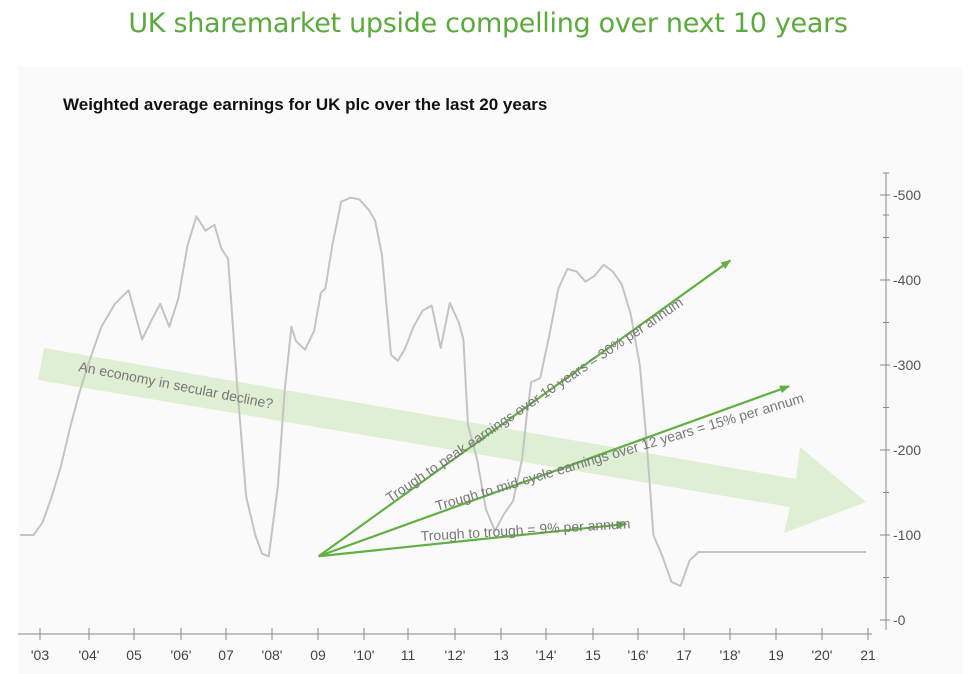  What do you see at coordinates (546, 655) in the screenshot?
I see `x-tick-label: '14'` at bounding box center [546, 655].